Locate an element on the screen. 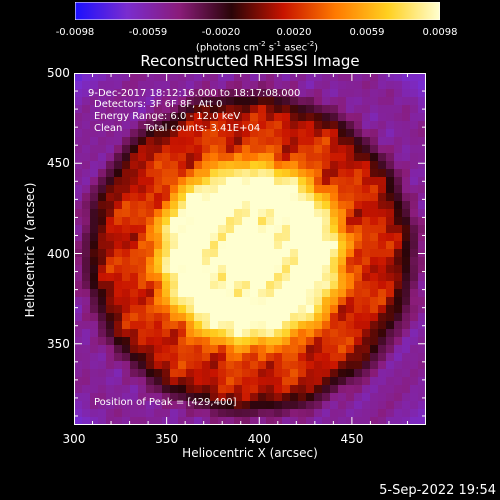 Image resolution: width=500 pixels, height=500 pixels. y-axis-label: Heliocentric Y (arcsec) is located at coordinates (30, 250).